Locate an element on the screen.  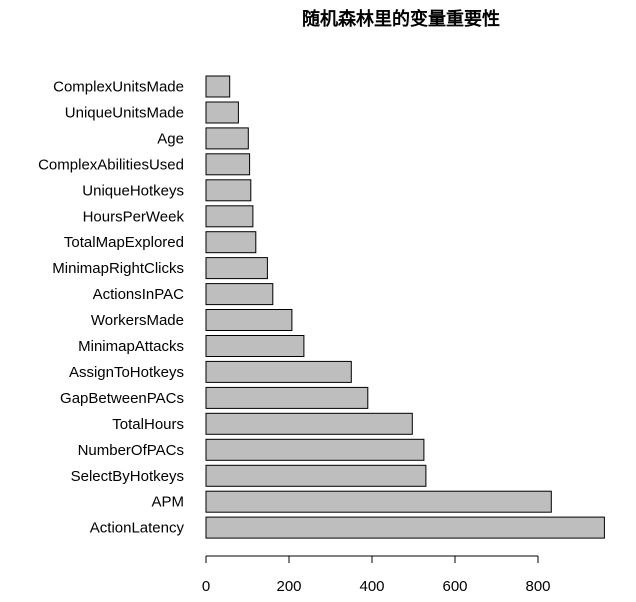
bar-uniqueunitsmade is located at coordinates (222, 112).